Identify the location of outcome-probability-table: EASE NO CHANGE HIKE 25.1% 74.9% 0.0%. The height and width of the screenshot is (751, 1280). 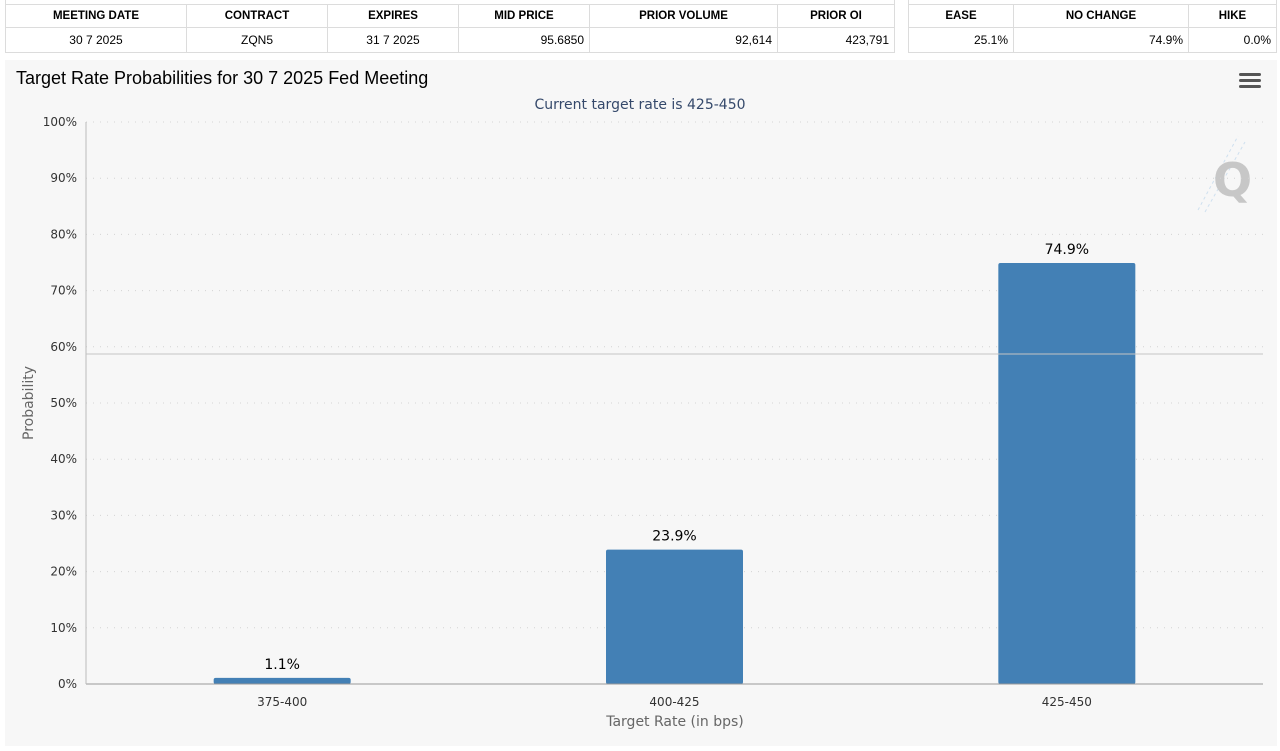
(1092, 26).